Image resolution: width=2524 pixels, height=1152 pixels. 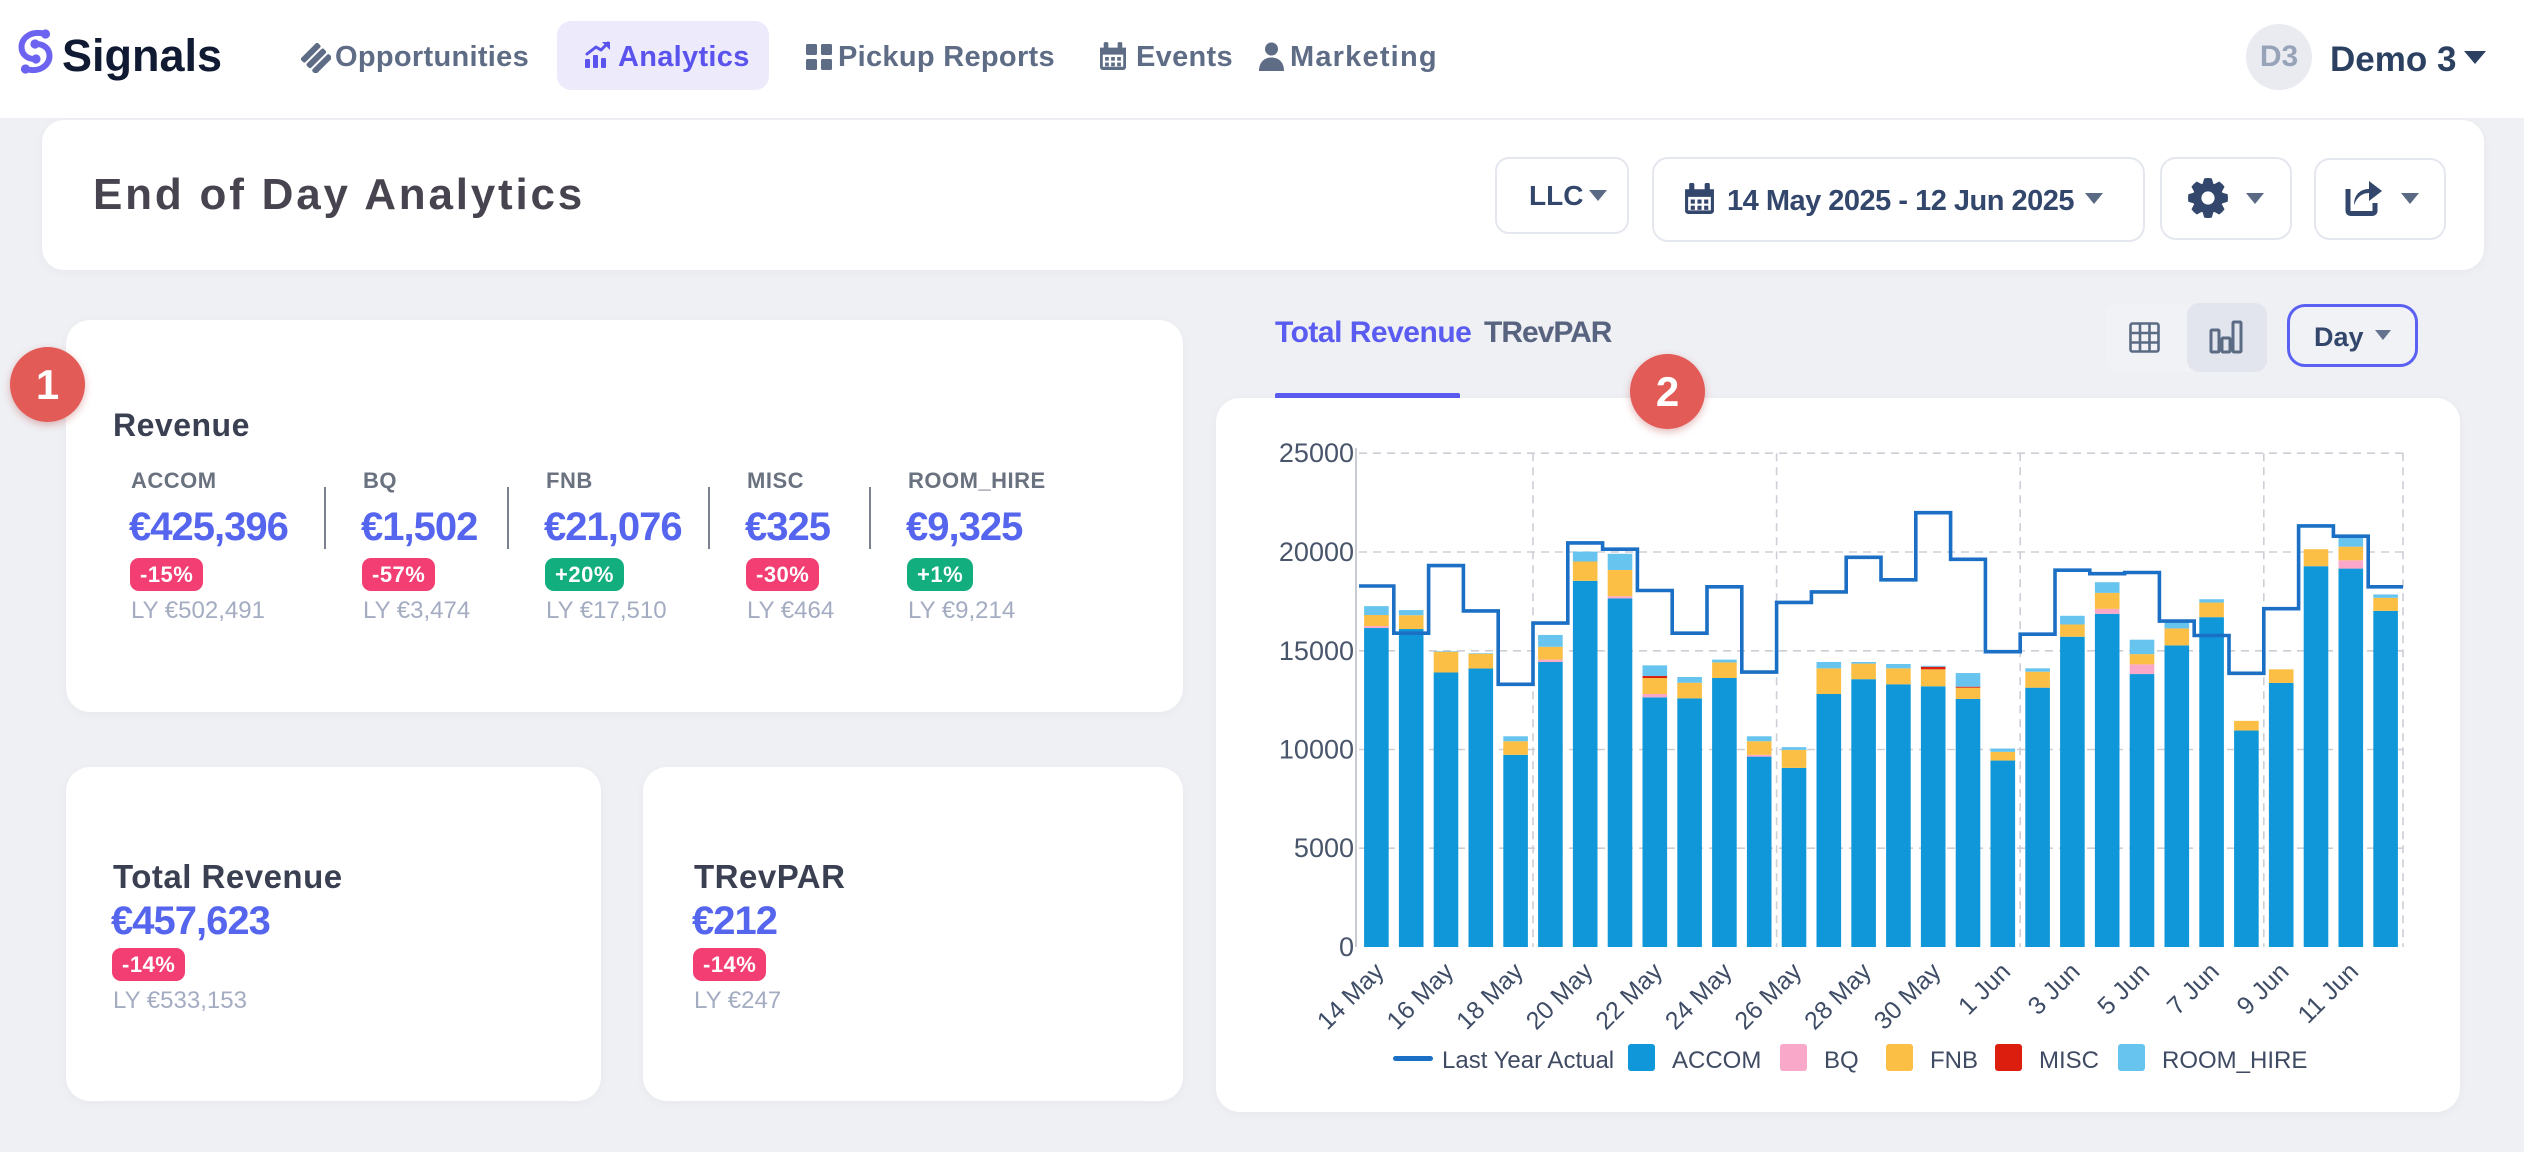 What do you see at coordinates (1841, 1060) in the screenshot?
I see `svg-text: BQ` at bounding box center [1841, 1060].